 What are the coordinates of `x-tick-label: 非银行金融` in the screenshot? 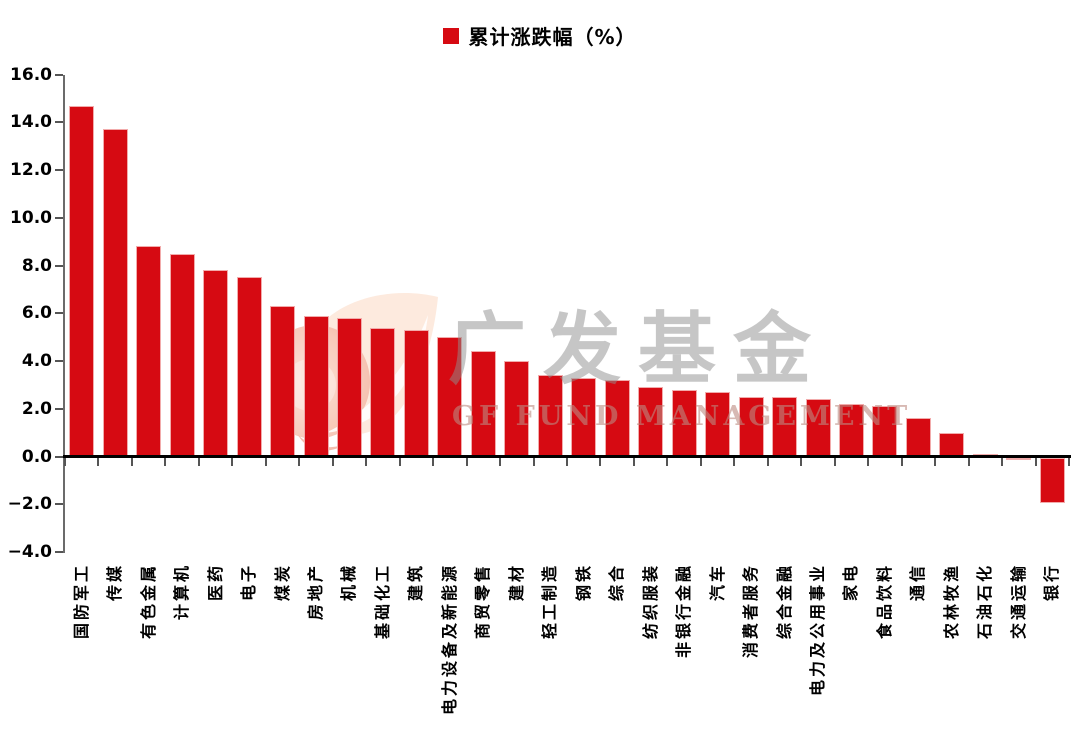 It's located at (684, 611).